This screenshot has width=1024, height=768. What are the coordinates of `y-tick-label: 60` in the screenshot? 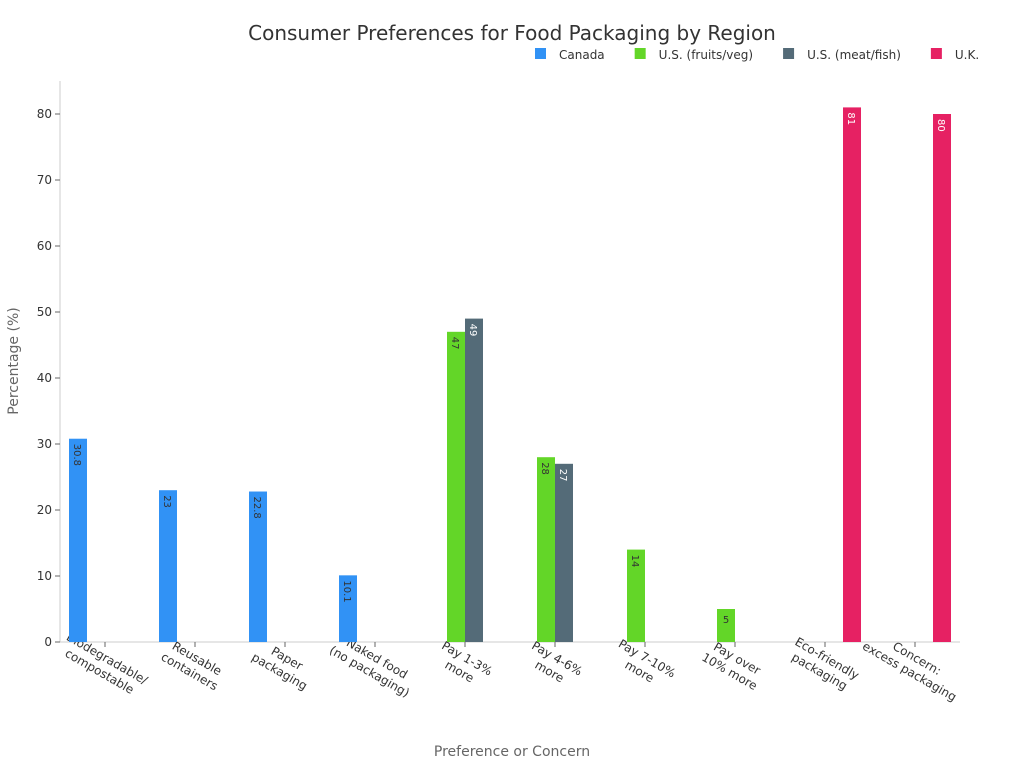 It's located at (44, 246).